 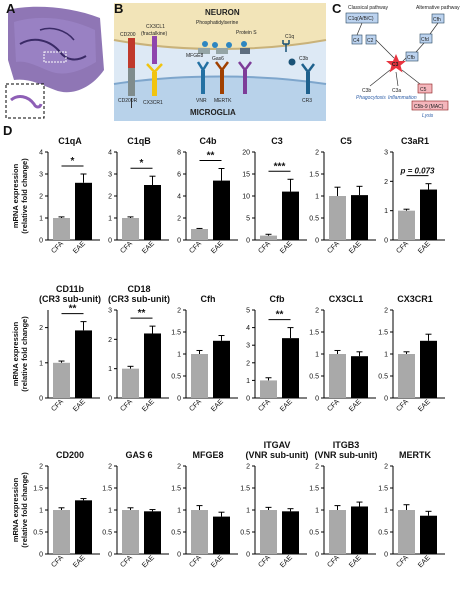 What do you see at coordinates (246, 197) in the screenshot?
I see `y-tick-label: 10` at bounding box center [246, 197].